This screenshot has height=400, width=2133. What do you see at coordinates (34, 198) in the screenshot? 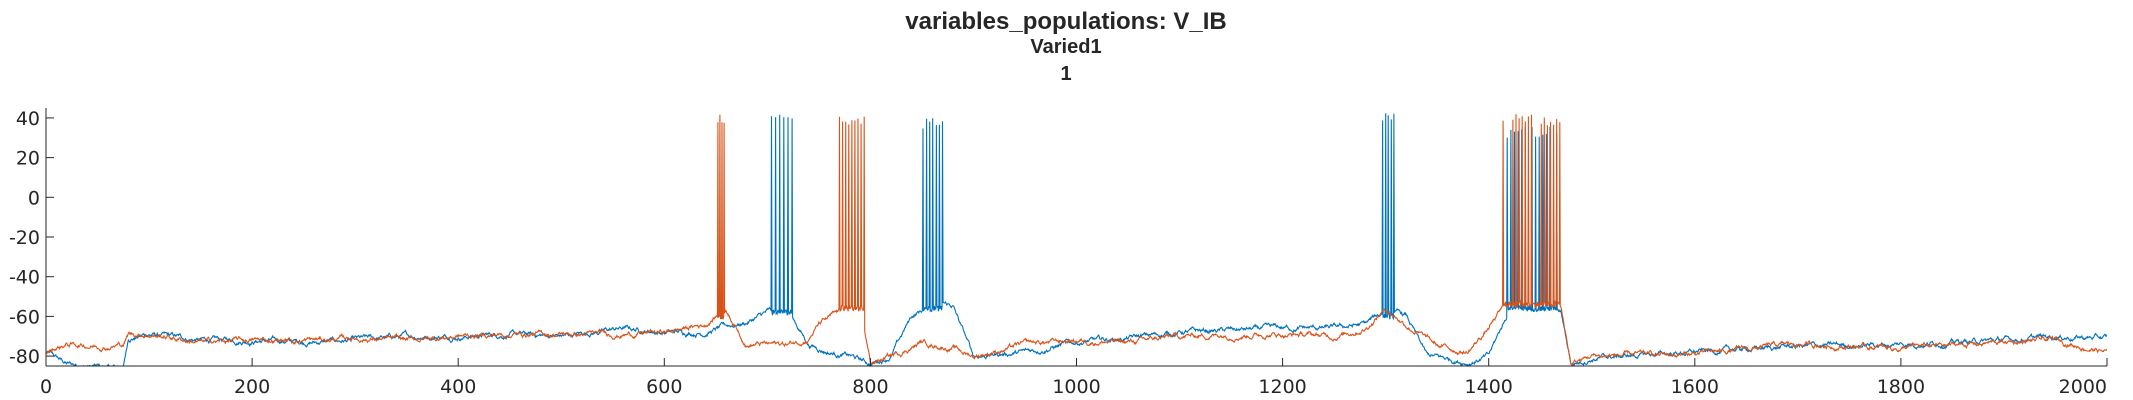
I see `y-tick-label: 0` at bounding box center [34, 198].